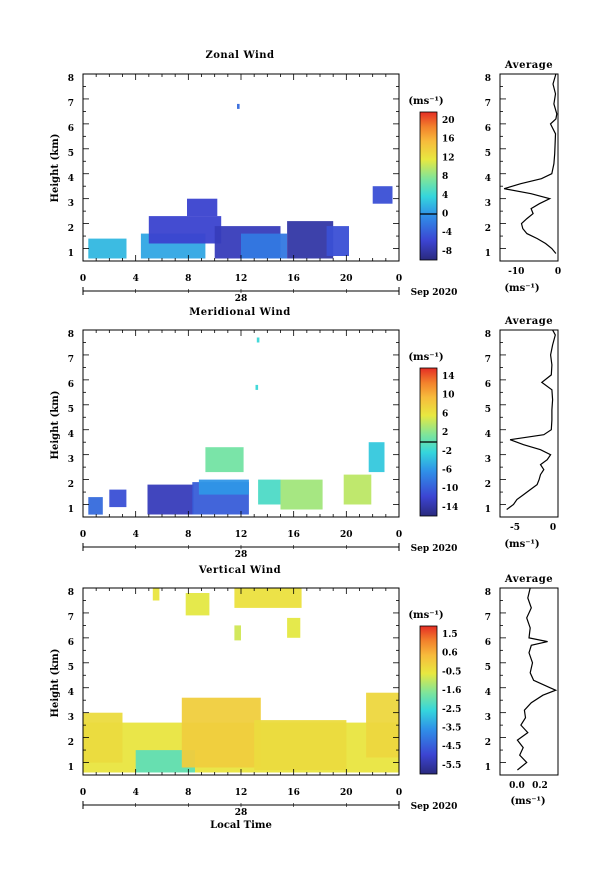 The image size is (612, 873). Describe the element at coordinates (433, 434) in the screenshot. I see `meridional-colorbar: (ms⁻¹) 14 10 6 2 -2 -6 -10 -14` at that location.